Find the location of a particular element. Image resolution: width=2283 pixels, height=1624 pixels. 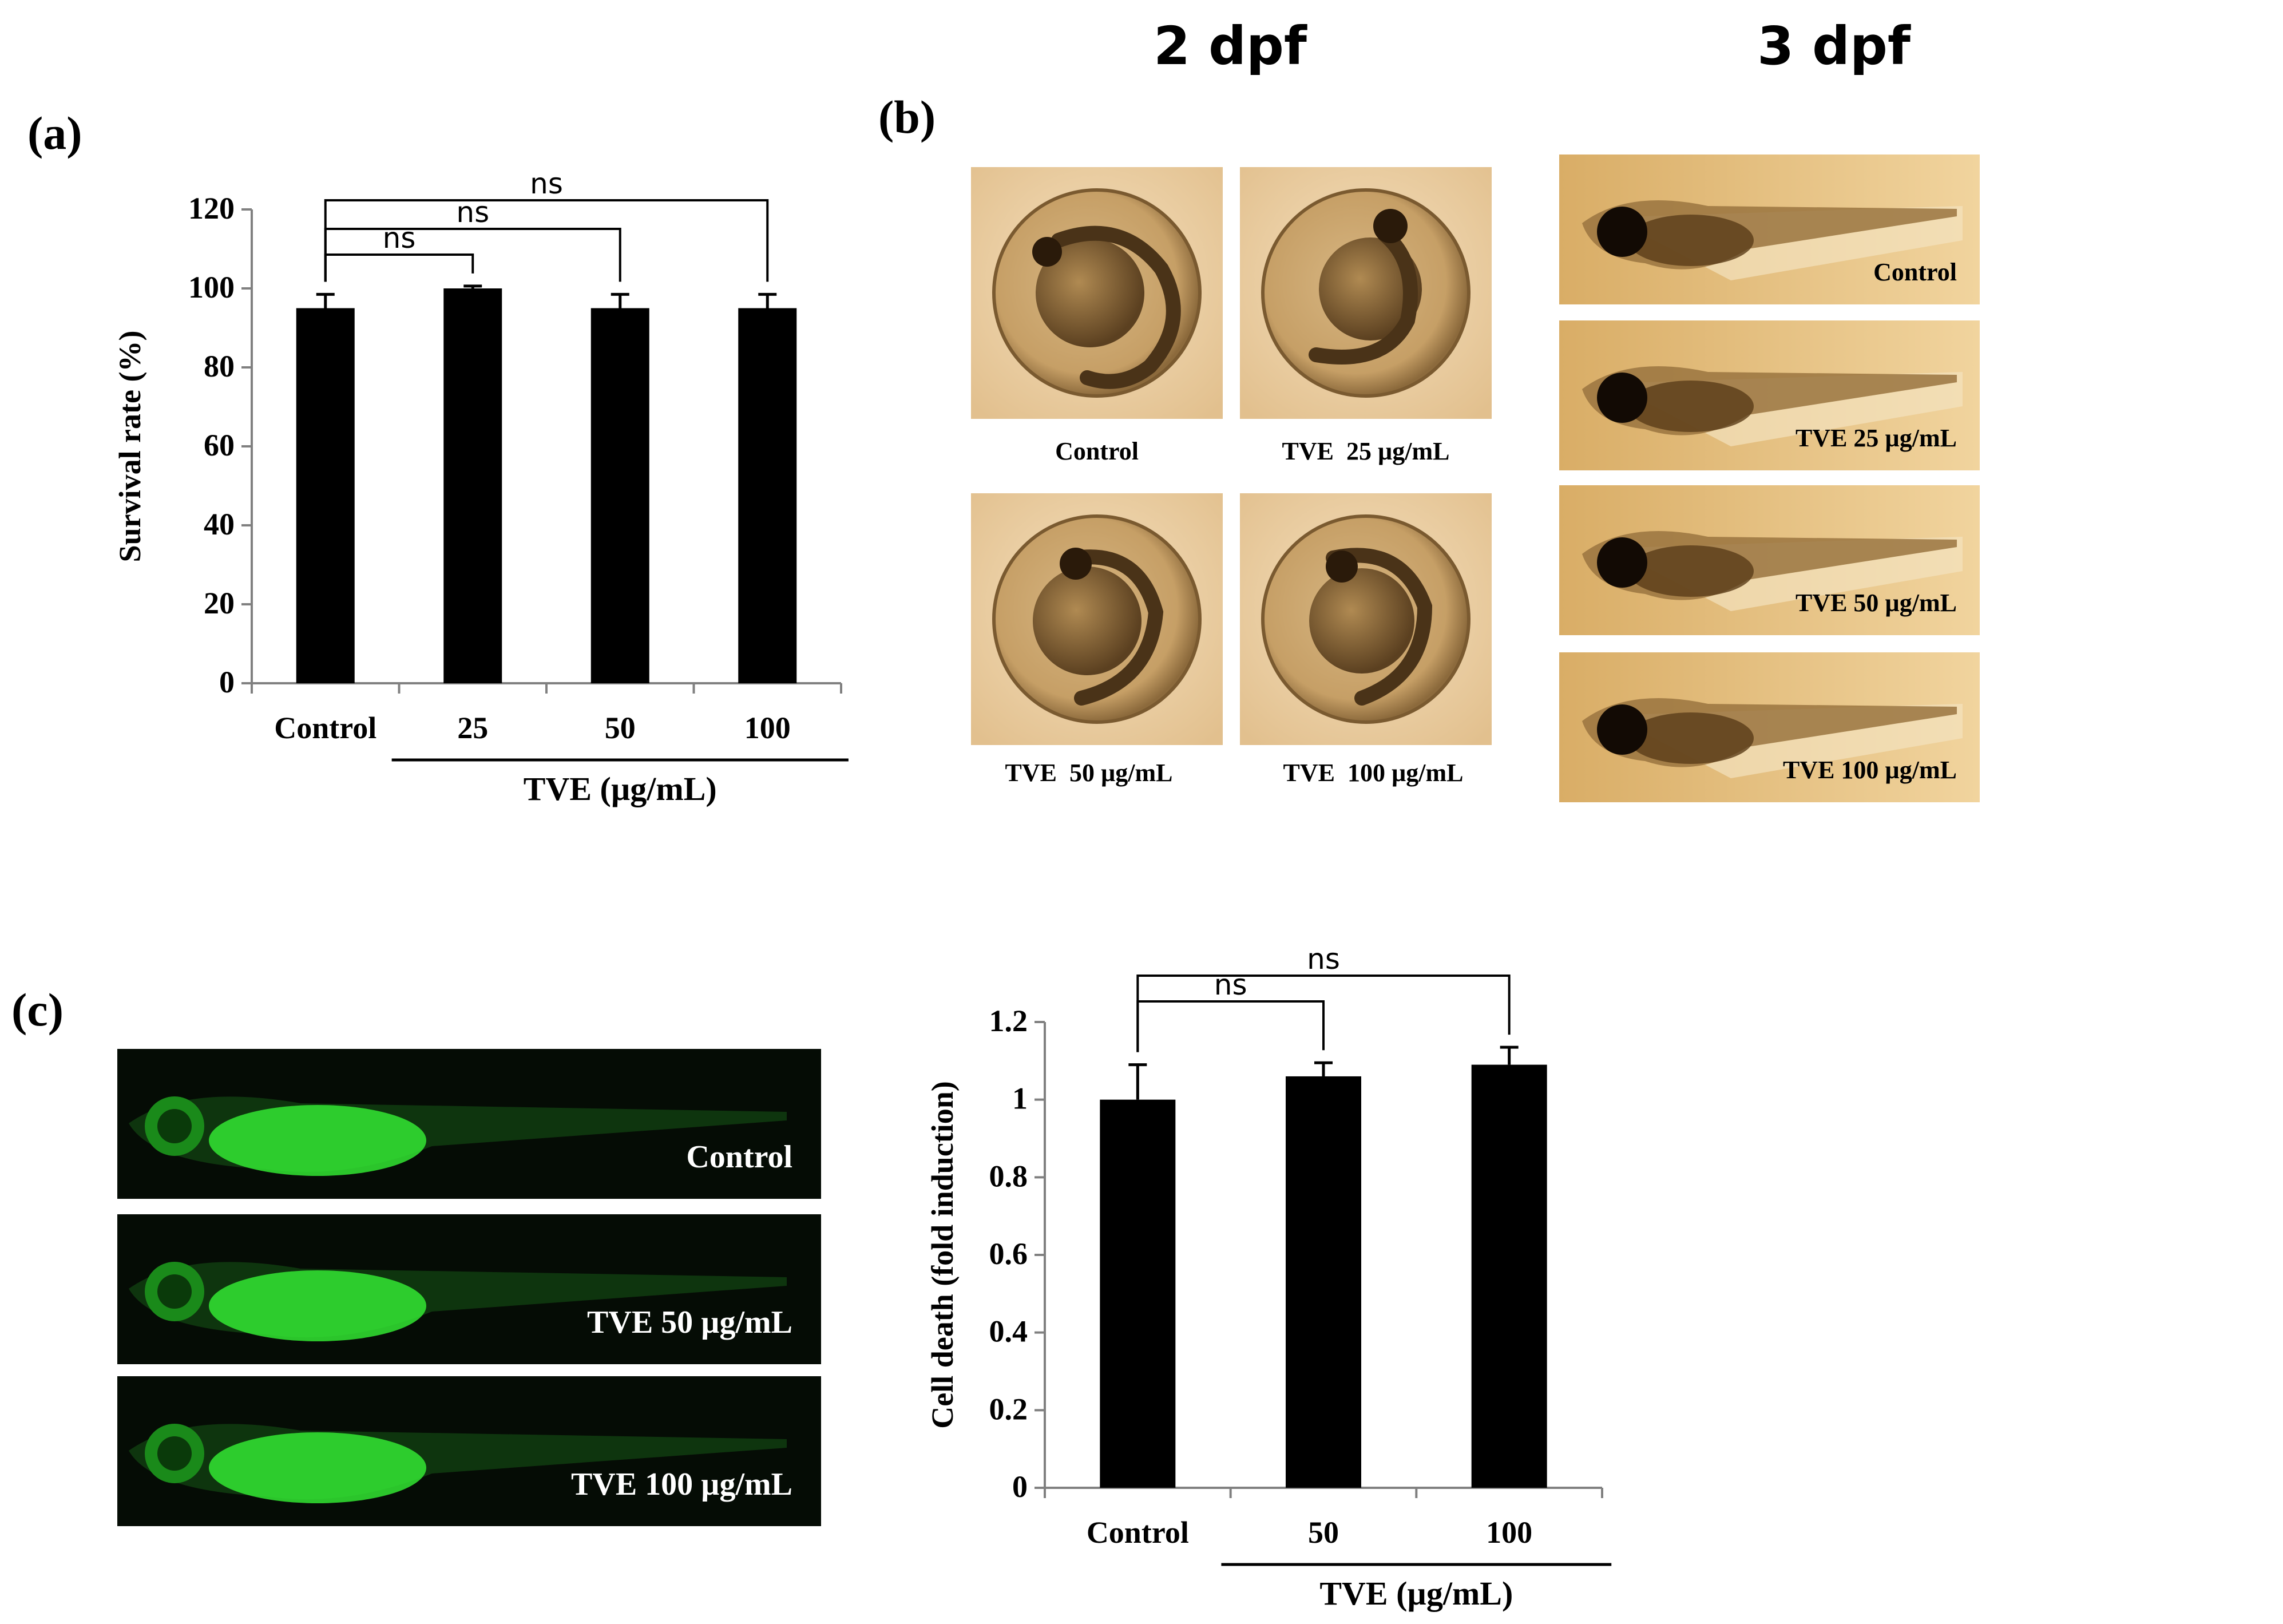

y-tick-label: 0.4 is located at coordinates (1008, 1331).